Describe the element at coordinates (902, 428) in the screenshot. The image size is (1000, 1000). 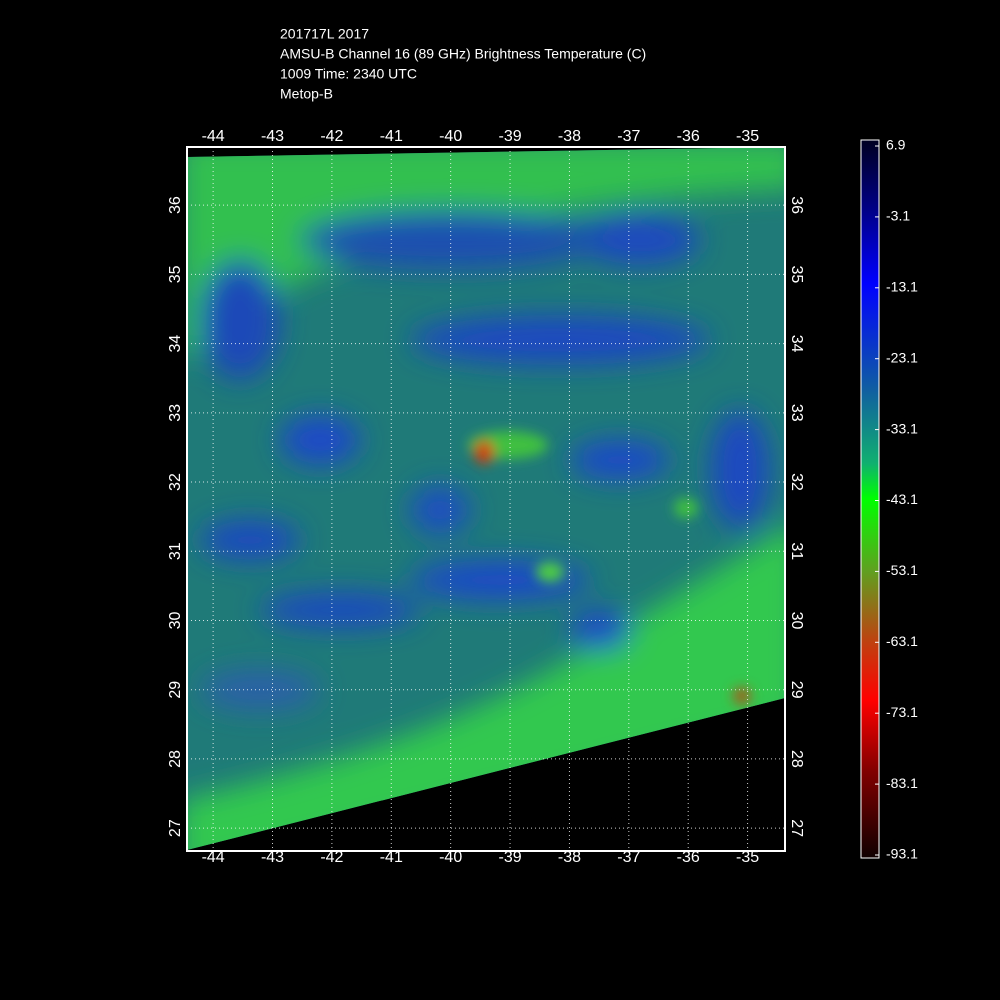
I see `colorbar-label: -33.1` at that location.